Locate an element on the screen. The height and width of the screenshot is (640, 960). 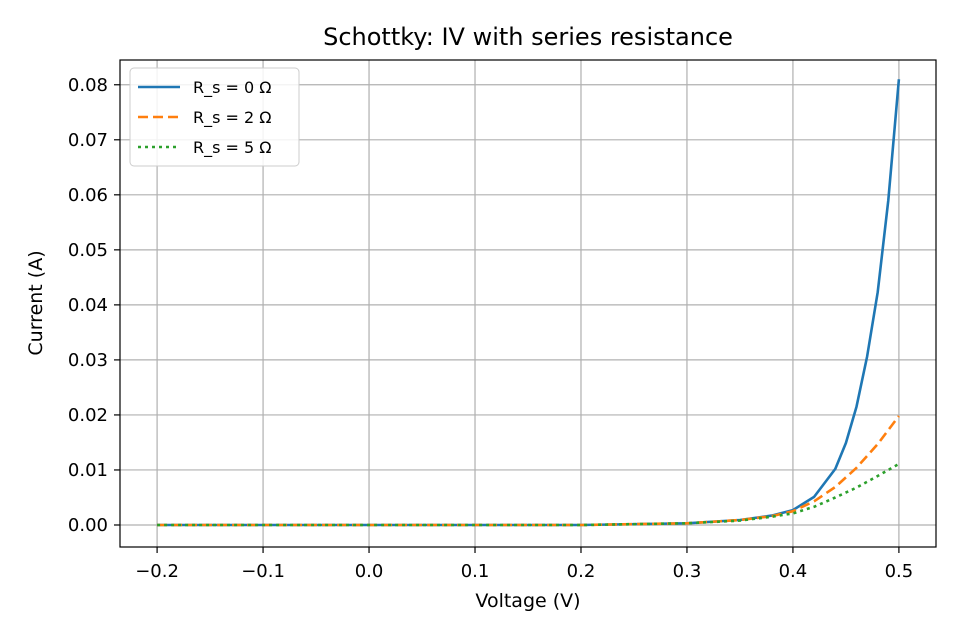
chart-title: Schottky: IV with series resistance is located at coordinates (528, 37).